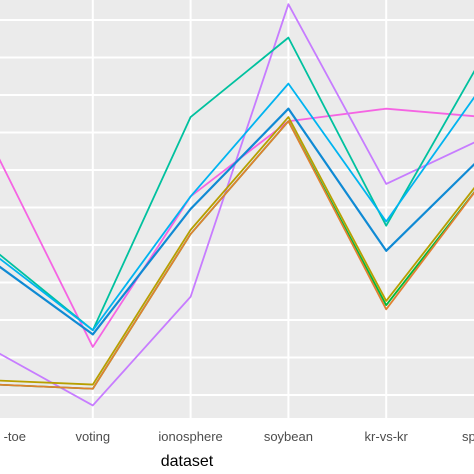 The image size is (474, 474). Describe the element at coordinates (288, 436) in the screenshot. I see `x-tick-label: soybean` at that location.